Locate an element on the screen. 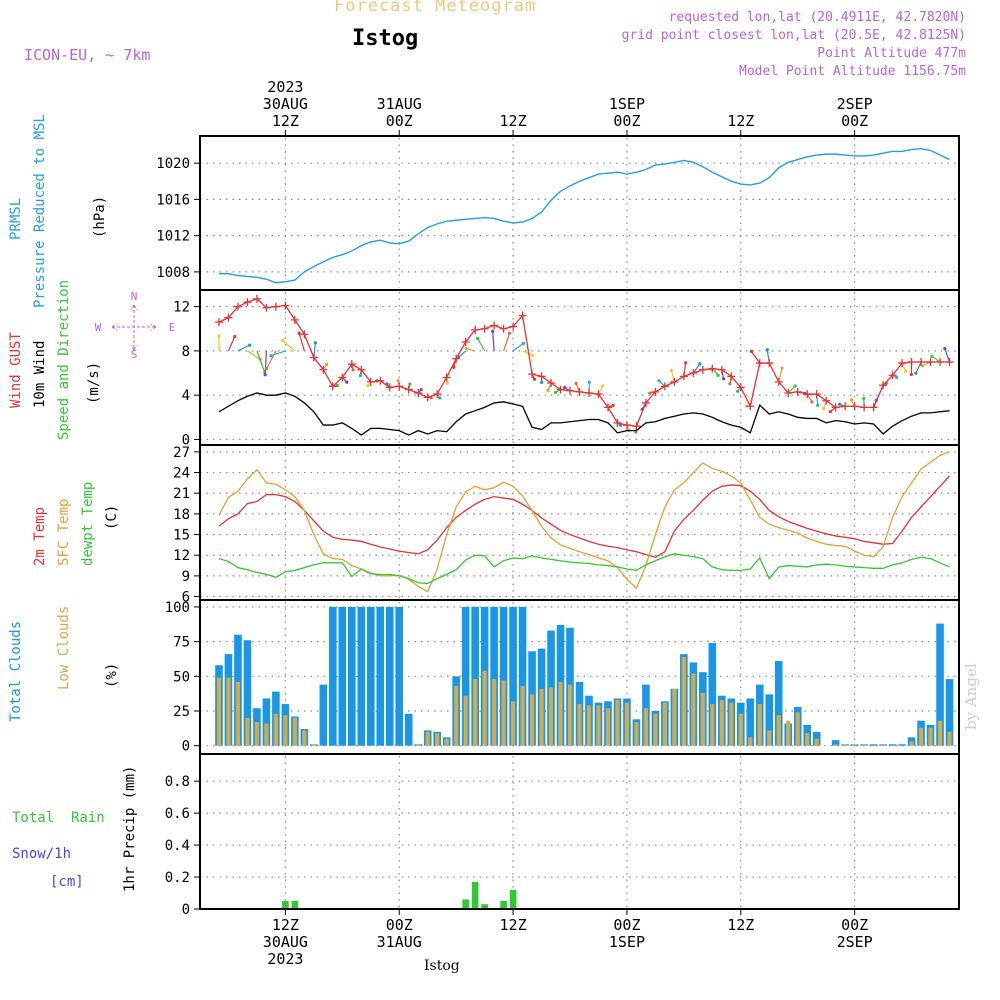 This screenshot has height=1000, width=1000. x-tick-label-bottom: 12Z is located at coordinates (285, 925).